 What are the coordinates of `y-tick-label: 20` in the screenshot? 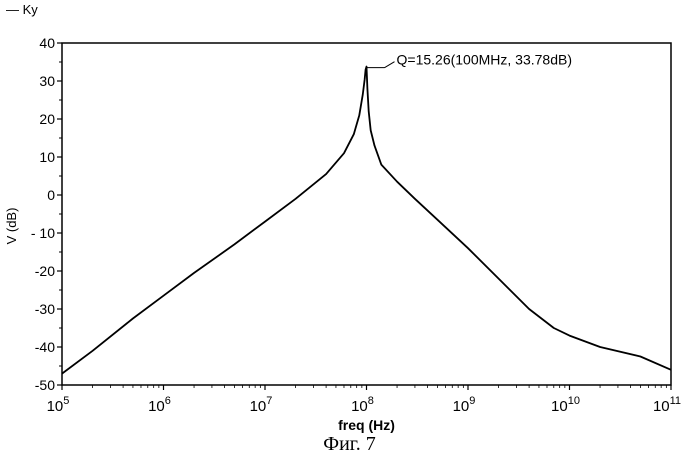 It's located at (47, 119).